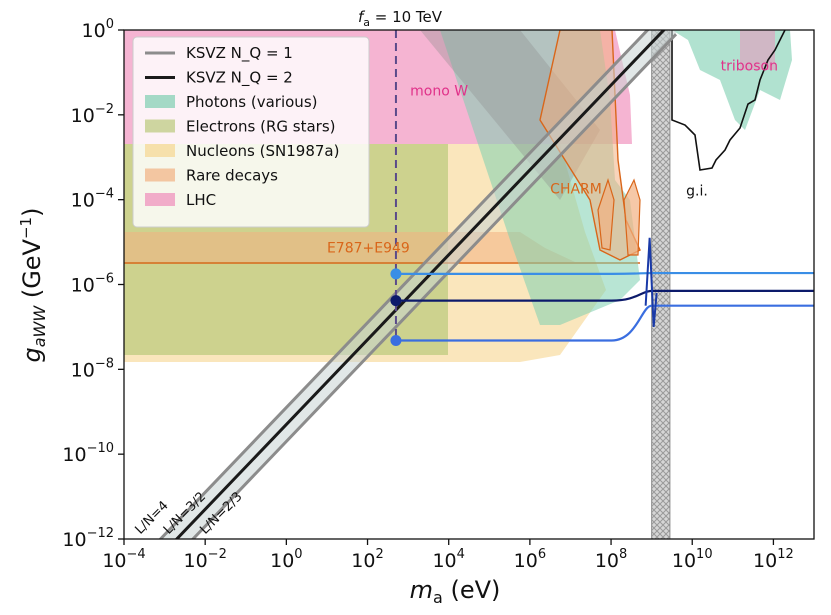 The height and width of the screenshot is (615, 831). Describe the element at coordinates (201, 200) in the screenshot. I see `legend-label: LHC` at that location.